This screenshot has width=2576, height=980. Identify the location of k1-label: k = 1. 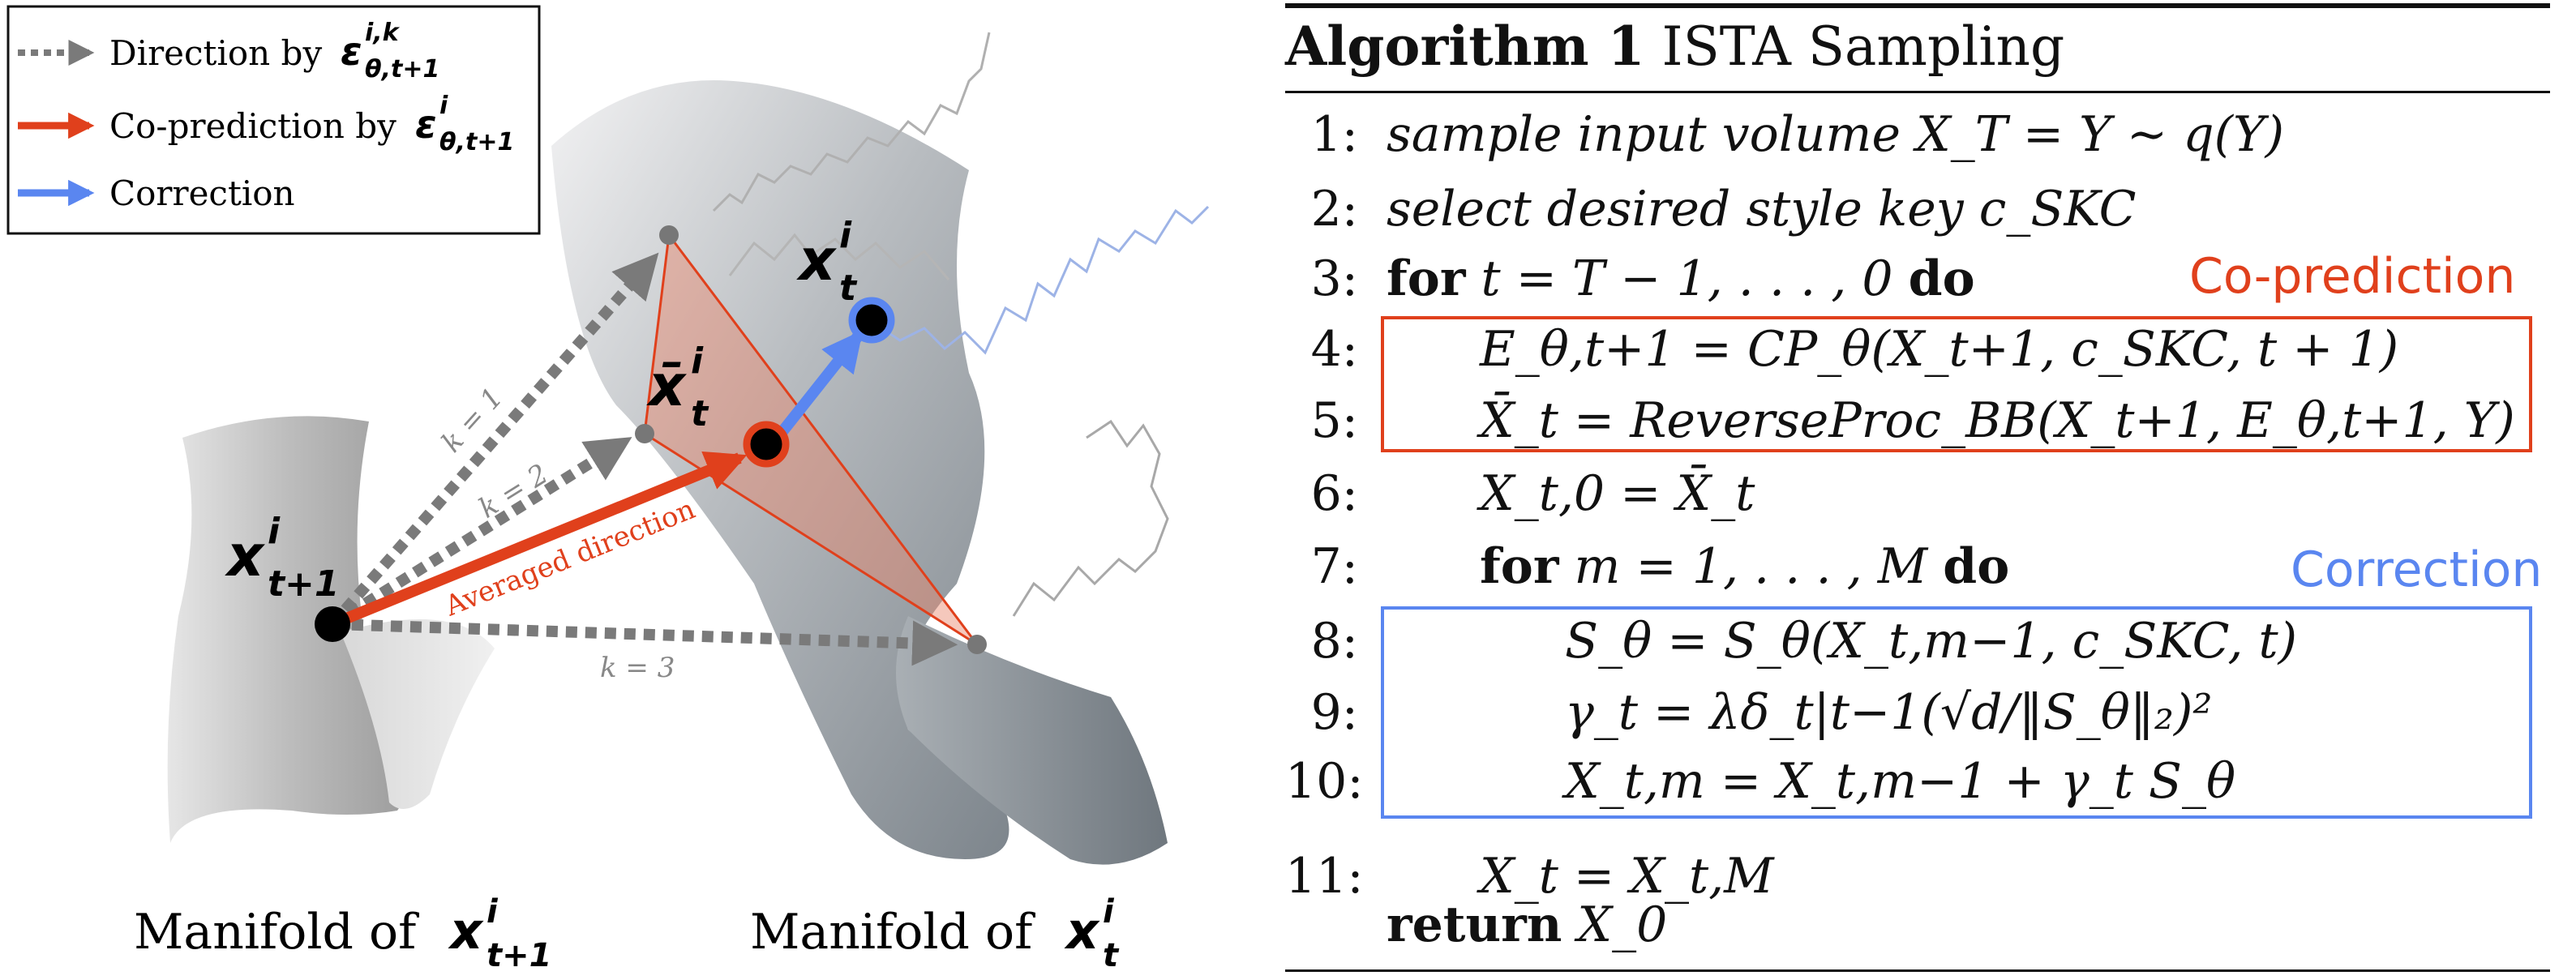
(472, 420).